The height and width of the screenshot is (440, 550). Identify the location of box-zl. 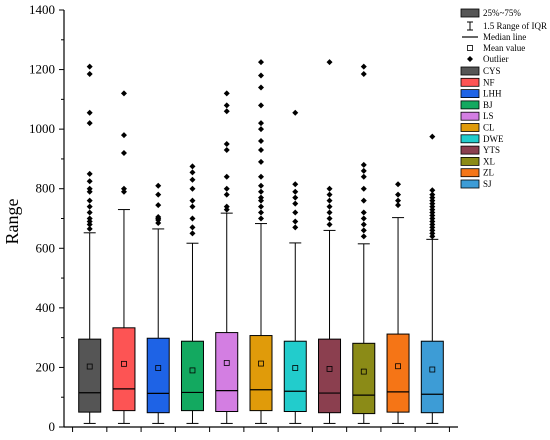
(398, 302).